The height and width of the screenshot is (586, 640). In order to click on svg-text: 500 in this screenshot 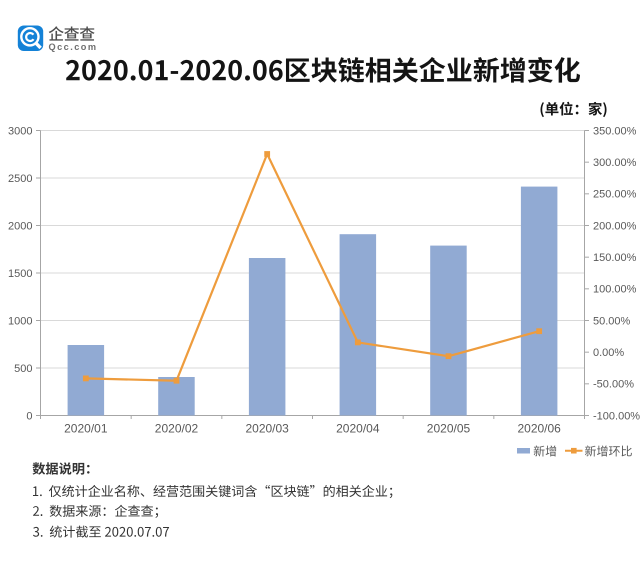, I will do `click(23, 369)`.